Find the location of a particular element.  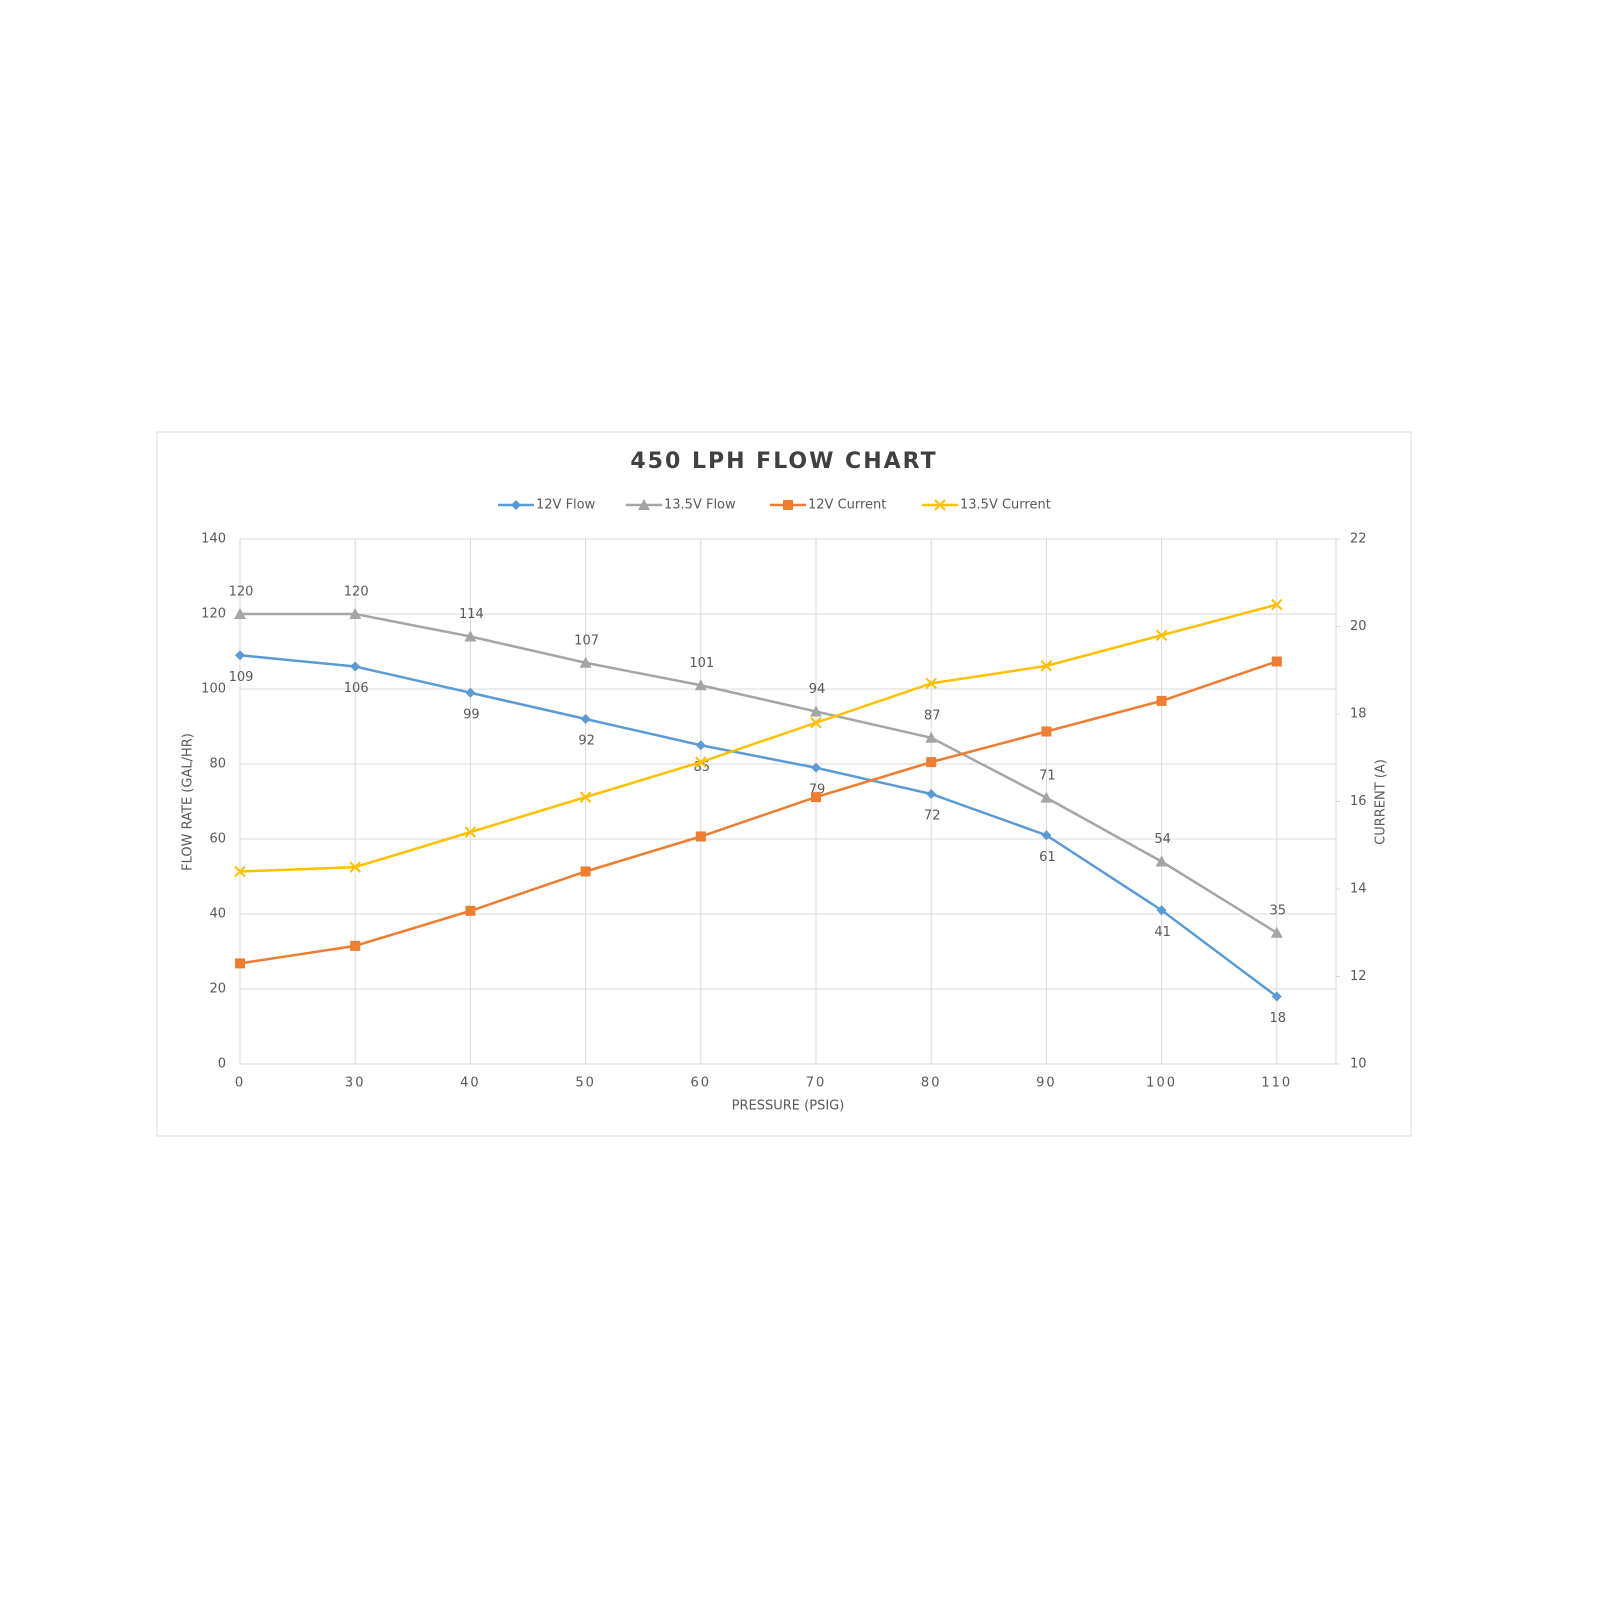

y2-tick-label: 12 is located at coordinates (1358, 976).